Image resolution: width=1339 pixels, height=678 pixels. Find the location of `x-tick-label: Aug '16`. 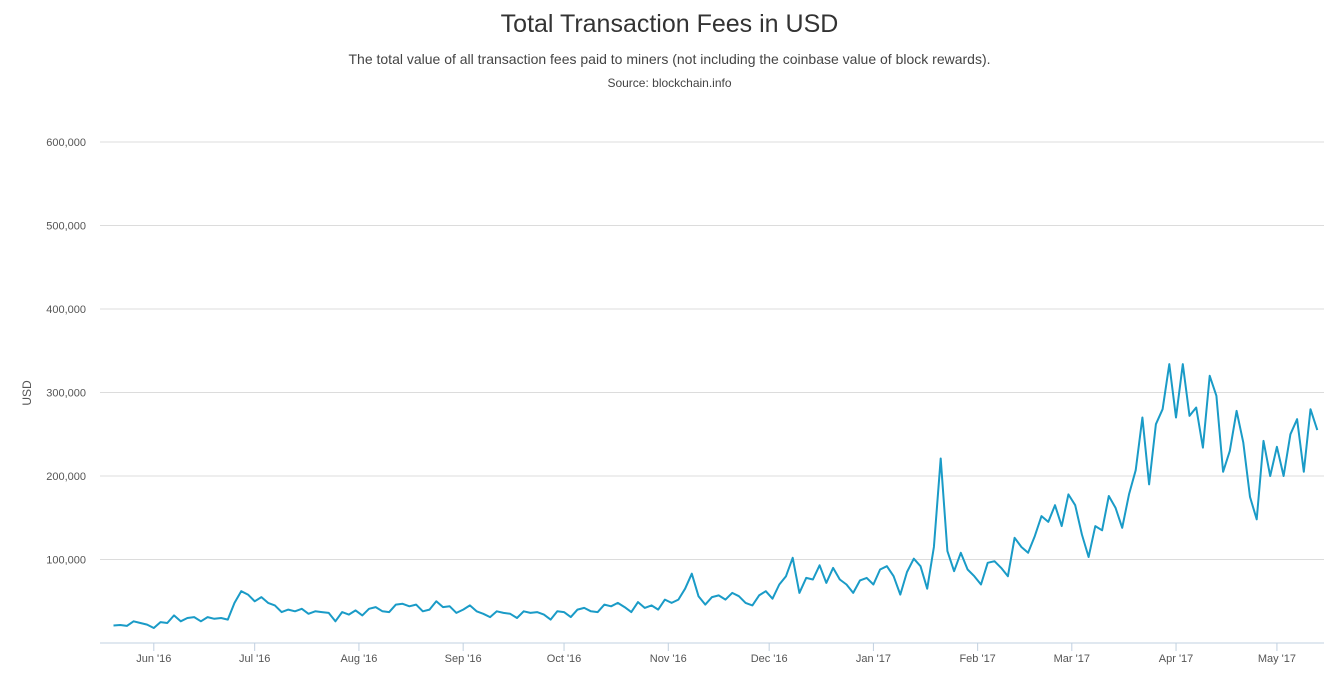

x-tick-label: Aug '16 is located at coordinates (358, 659).